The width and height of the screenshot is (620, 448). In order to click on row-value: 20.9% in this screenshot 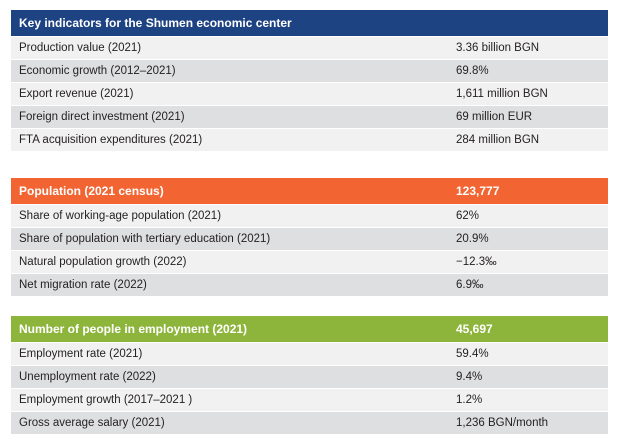, I will do `click(472, 239)`.